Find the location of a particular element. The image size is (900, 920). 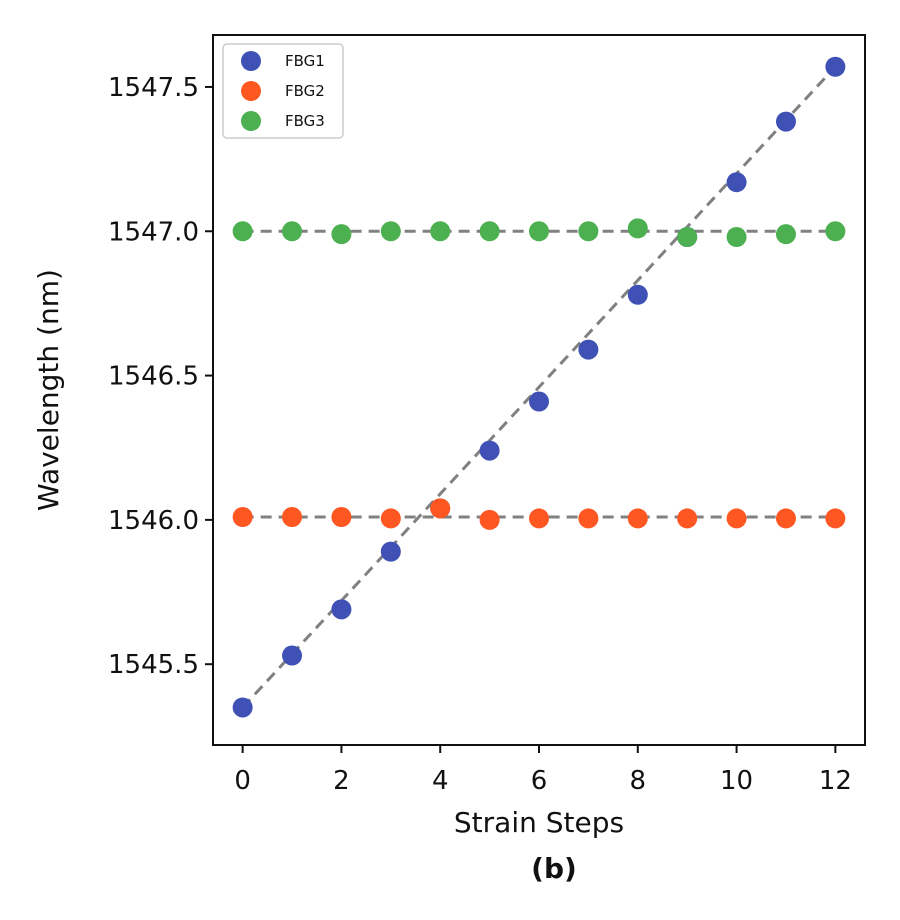

x-tick-label: 6 is located at coordinates (539, 781).